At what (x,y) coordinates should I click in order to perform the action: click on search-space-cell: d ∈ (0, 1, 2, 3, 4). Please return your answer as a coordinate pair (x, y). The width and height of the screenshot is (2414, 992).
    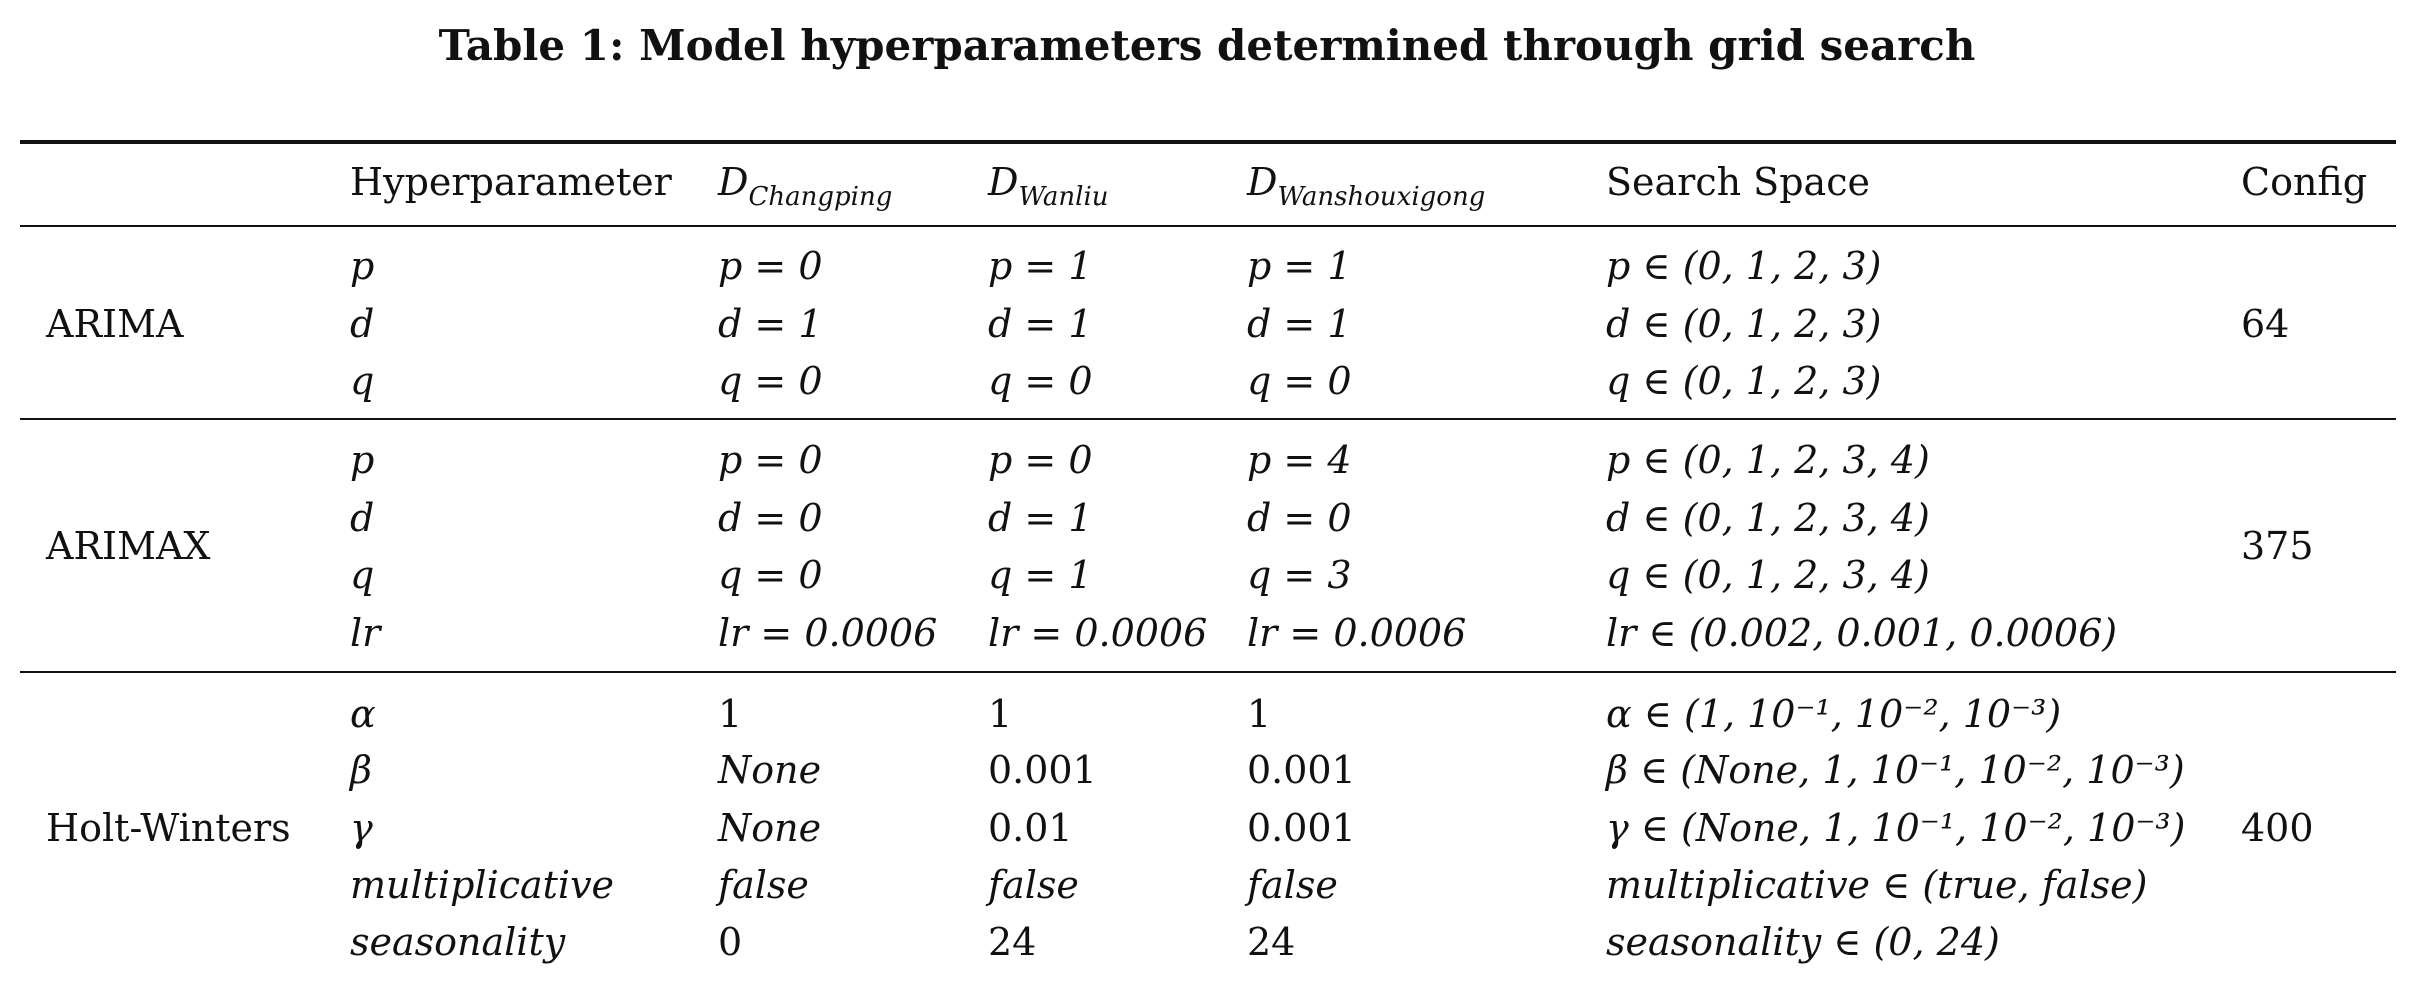
    Looking at the image, I should click on (1768, 518).